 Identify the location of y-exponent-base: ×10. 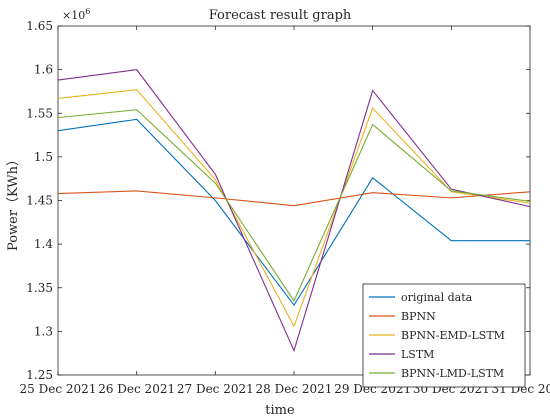
(73, 15).